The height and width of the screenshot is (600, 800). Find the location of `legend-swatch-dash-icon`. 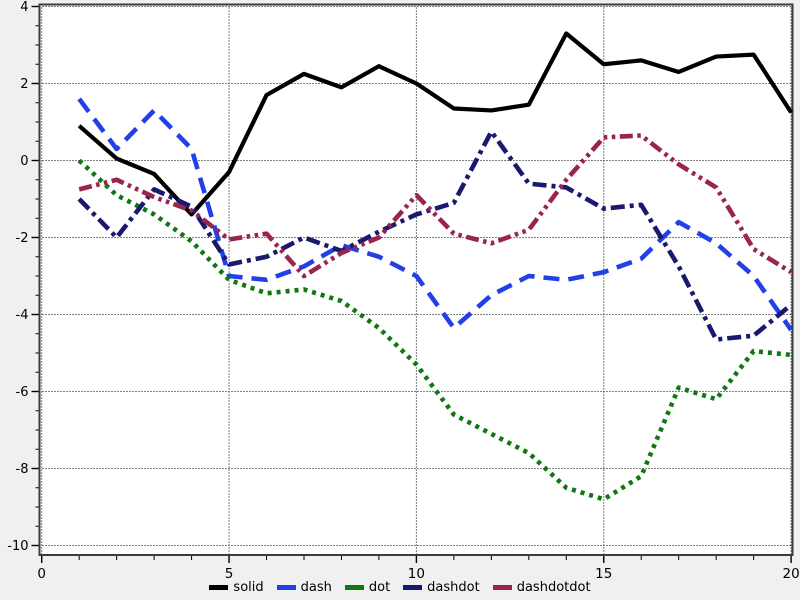

legend-swatch-dash-icon is located at coordinates (286, 587).